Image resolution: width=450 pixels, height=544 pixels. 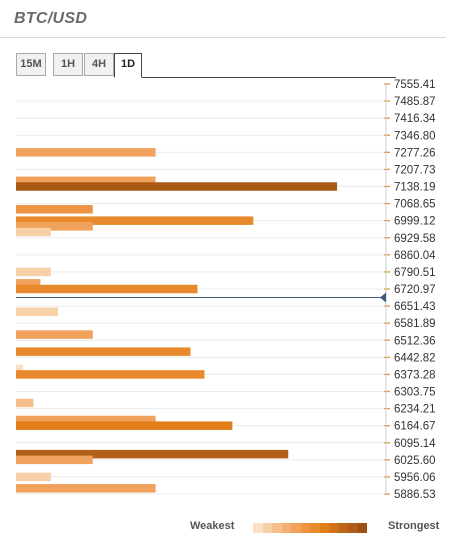 I want to click on price-tick-label: 7068.65, so click(x=415, y=205).